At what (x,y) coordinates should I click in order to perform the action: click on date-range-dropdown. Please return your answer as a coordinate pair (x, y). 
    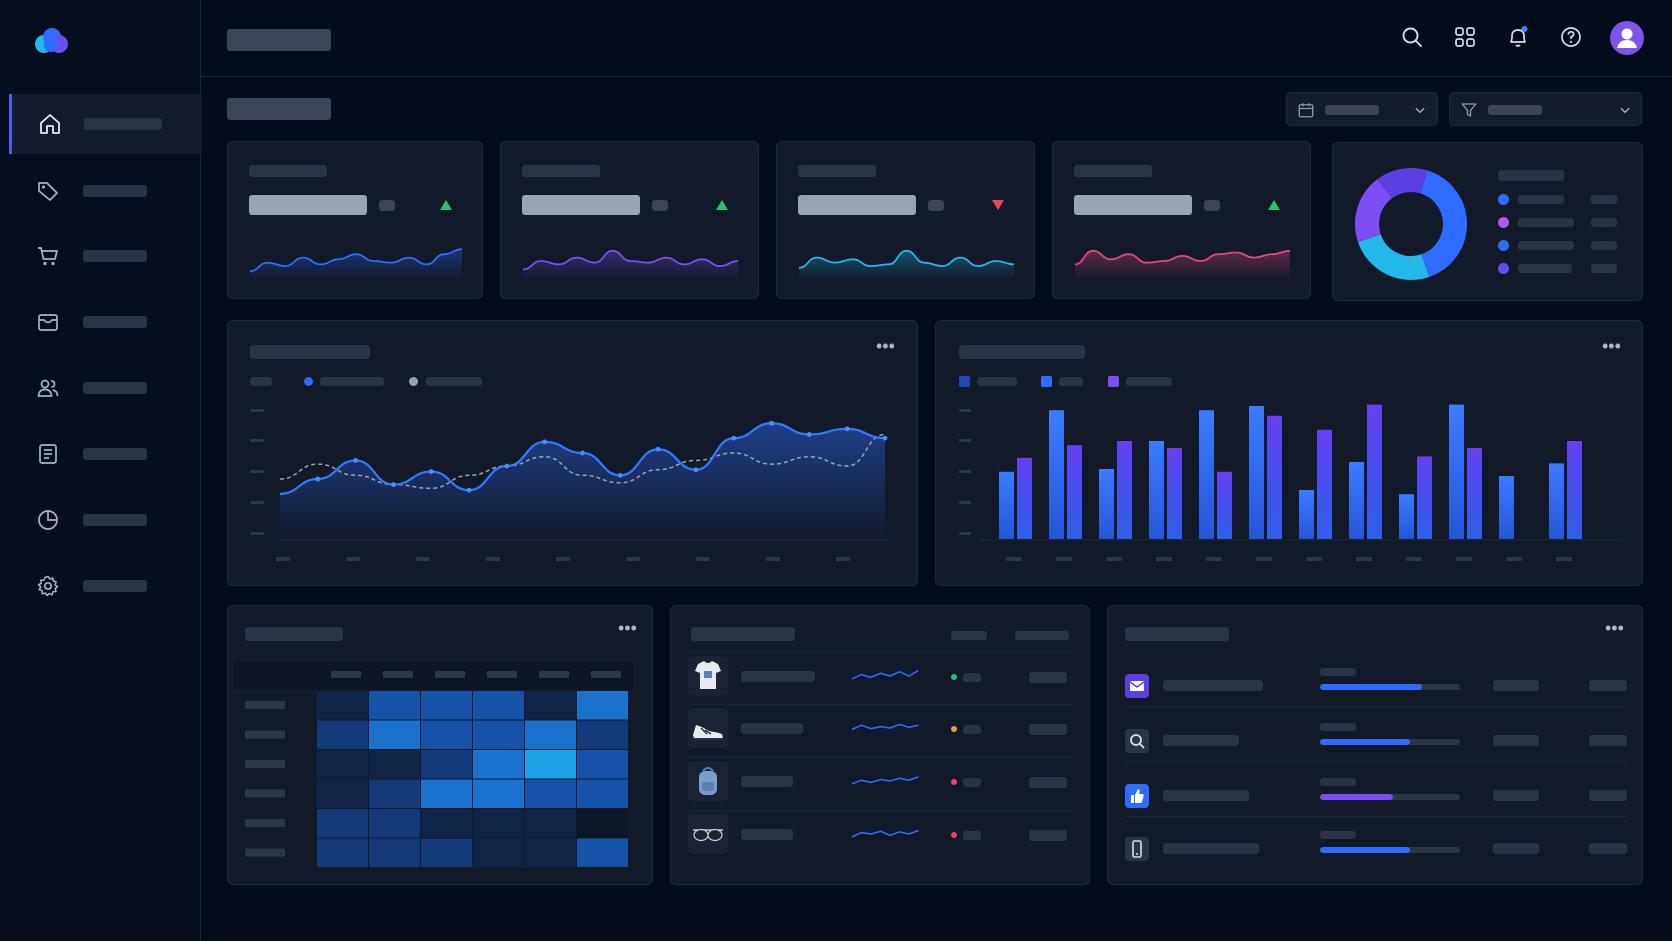
    Looking at the image, I should click on (1362, 109).